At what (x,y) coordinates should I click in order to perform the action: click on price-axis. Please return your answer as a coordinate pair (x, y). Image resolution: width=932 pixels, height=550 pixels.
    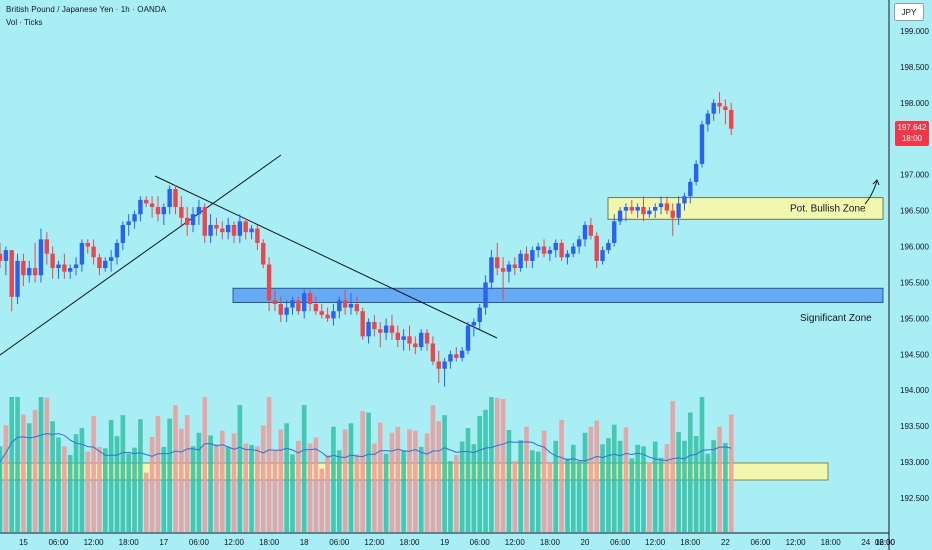
    Looking at the image, I should click on (910, 275).